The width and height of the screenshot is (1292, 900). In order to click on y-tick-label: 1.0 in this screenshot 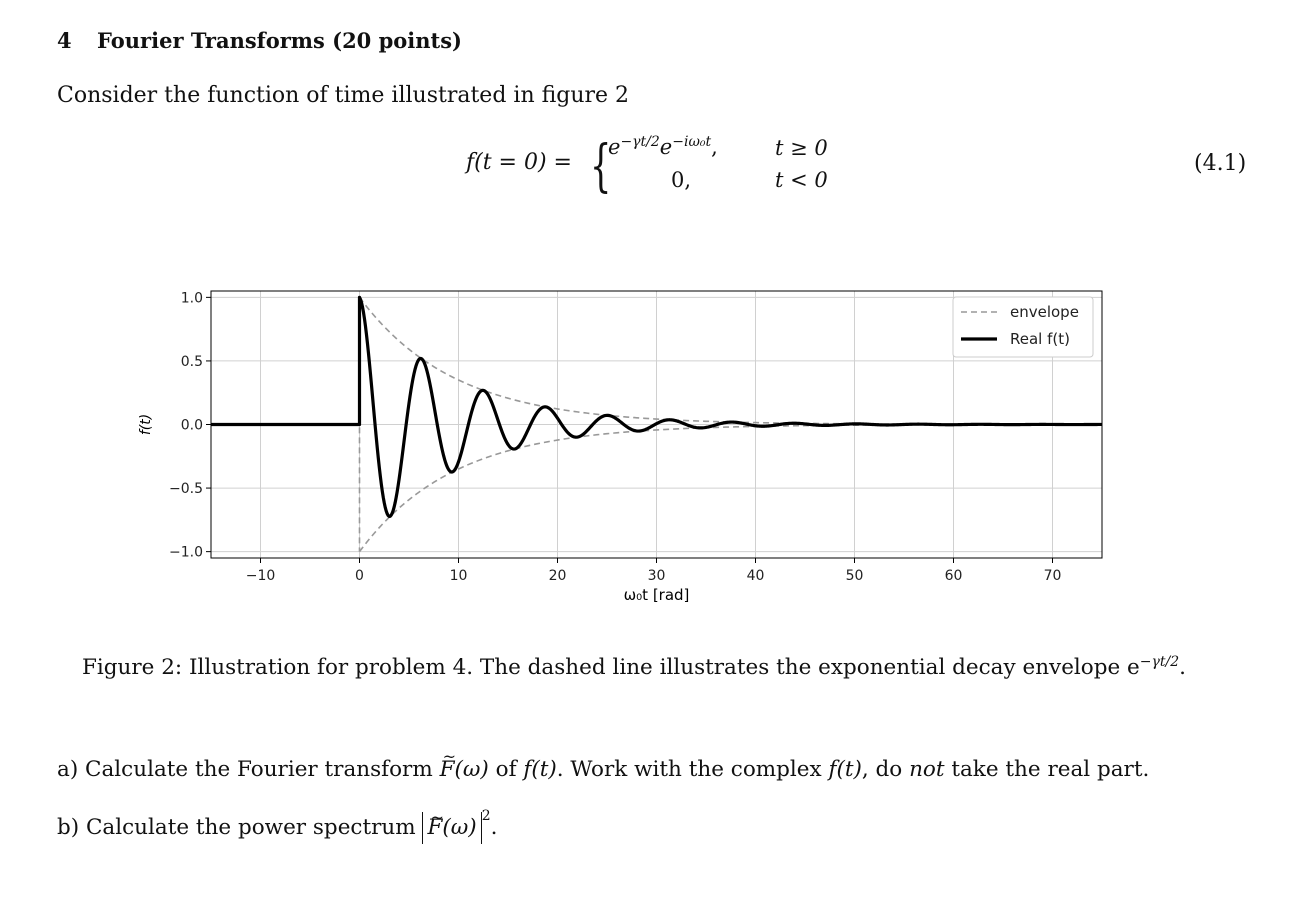, I will do `click(192, 298)`.